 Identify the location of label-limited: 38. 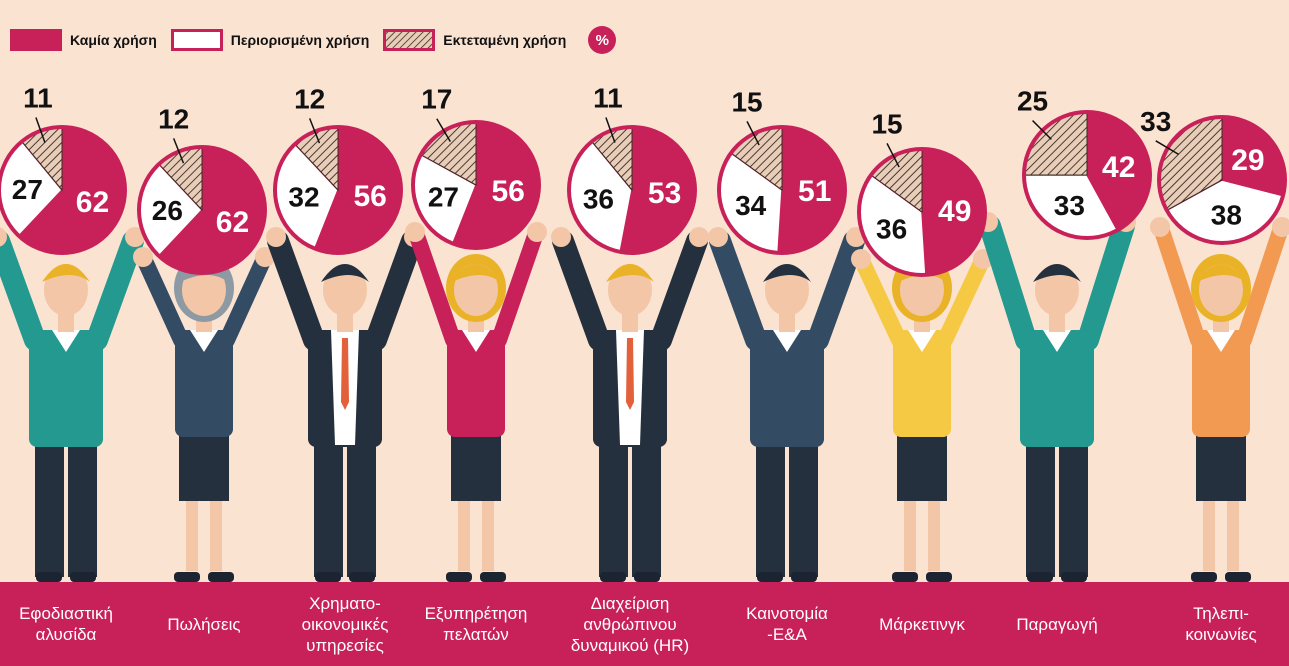
(1226, 214).